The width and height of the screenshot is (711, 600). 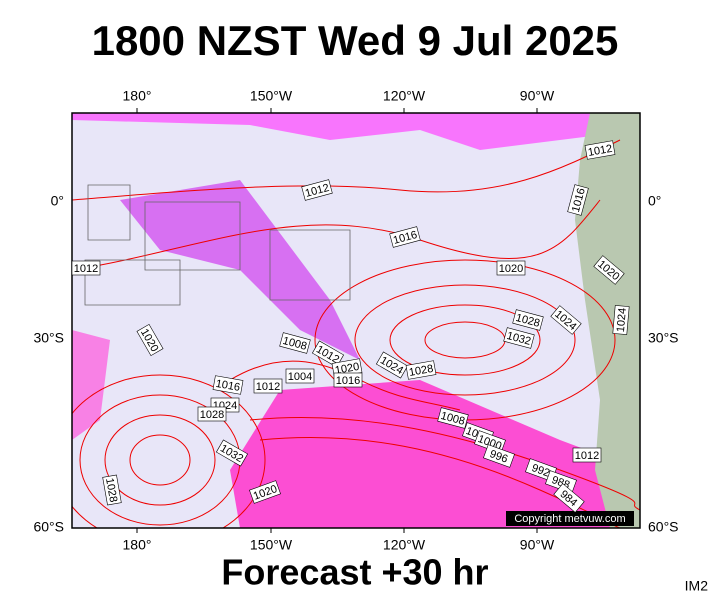 I want to click on isobar-label: 1020, so click(x=511, y=268).